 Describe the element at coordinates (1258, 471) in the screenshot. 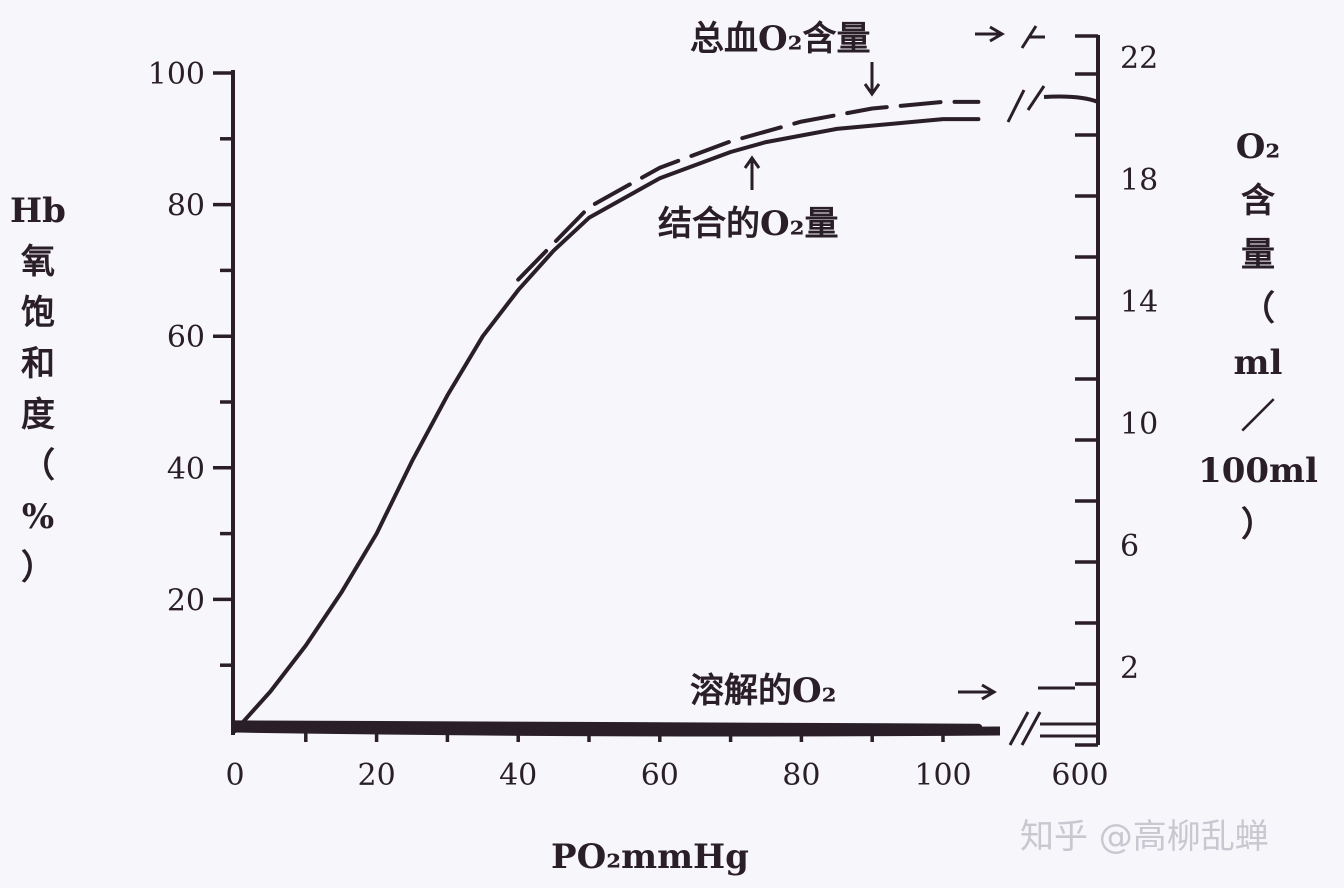

I see `y-right-label-part: 100ml` at that location.